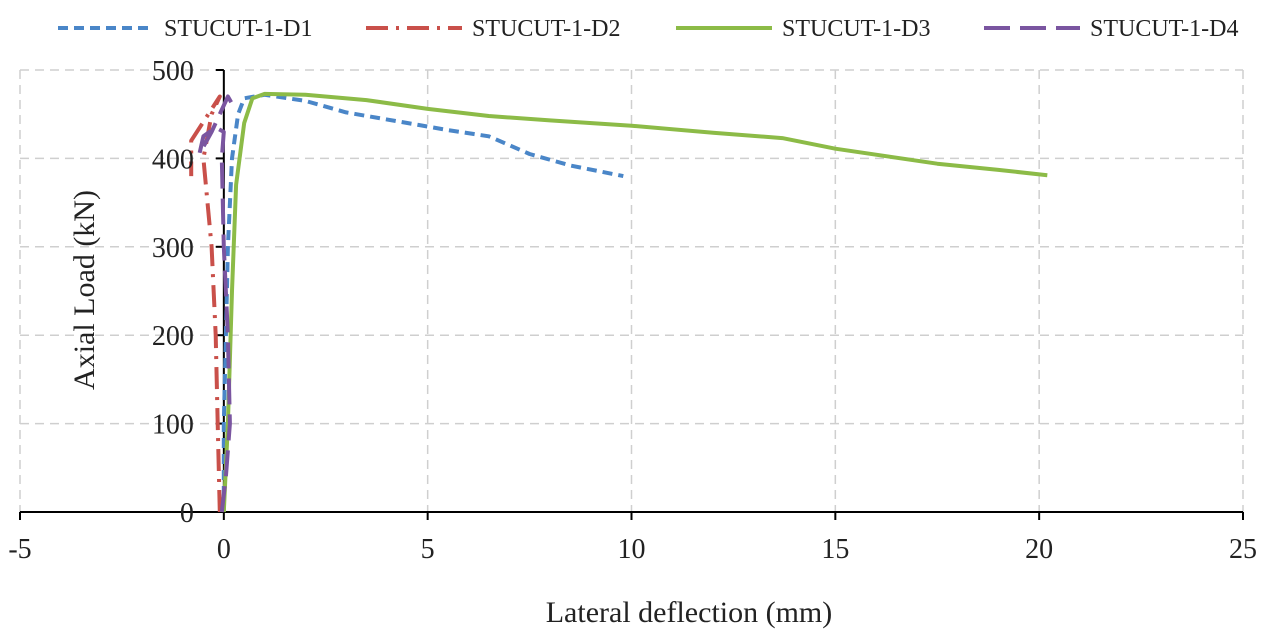 Image resolution: width=1276 pixels, height=636 pixels. What do you see at coordinates (173, 248) in the screenshot?
I see `y-tick-label: 300` at bounding box center [173, 248].